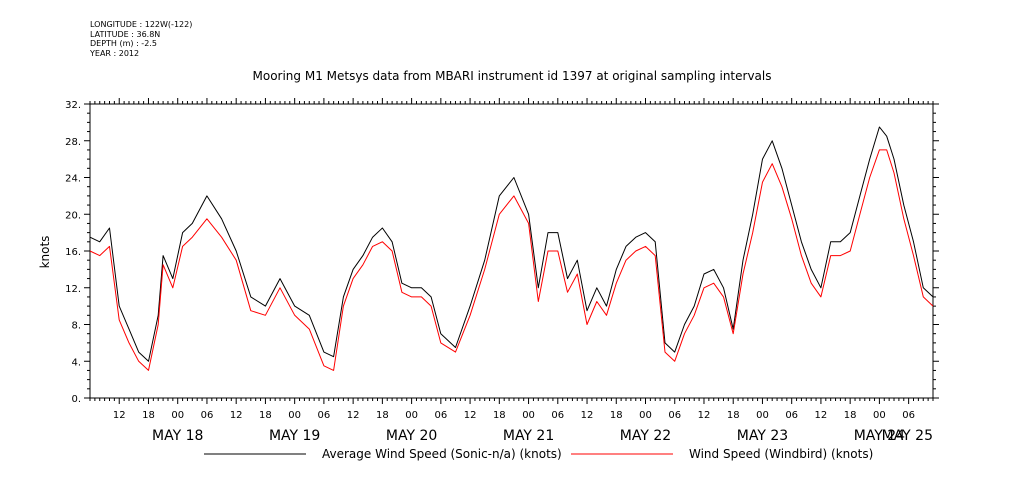 This screenshot has width=1009, height=504. I want to click on legend-label-wind-speed-windbird: Wind Speed (Windbird) (knots), so click(781, 454).